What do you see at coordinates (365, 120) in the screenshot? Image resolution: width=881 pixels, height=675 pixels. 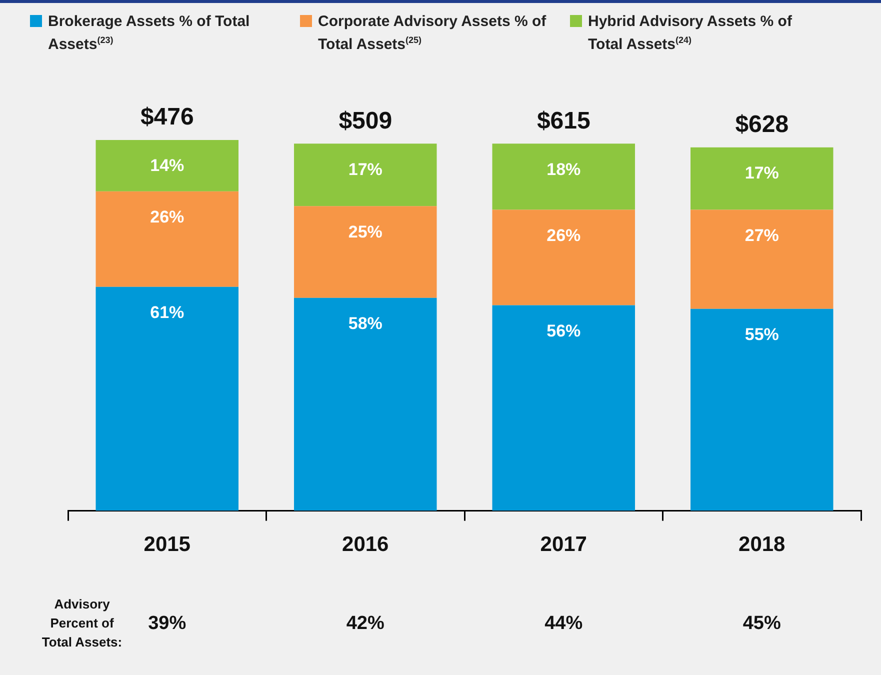 I see `text: $509` at bounding box center [365, 120].